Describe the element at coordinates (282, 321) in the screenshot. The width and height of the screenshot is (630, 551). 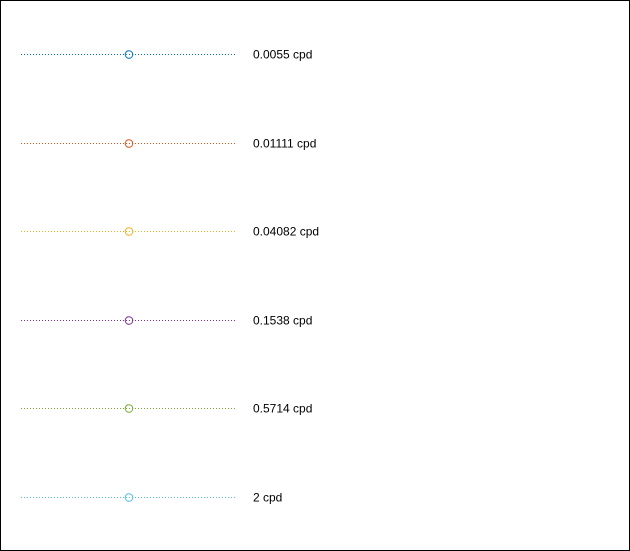
I see `legend-label: 0.1538 cpd` at that location.